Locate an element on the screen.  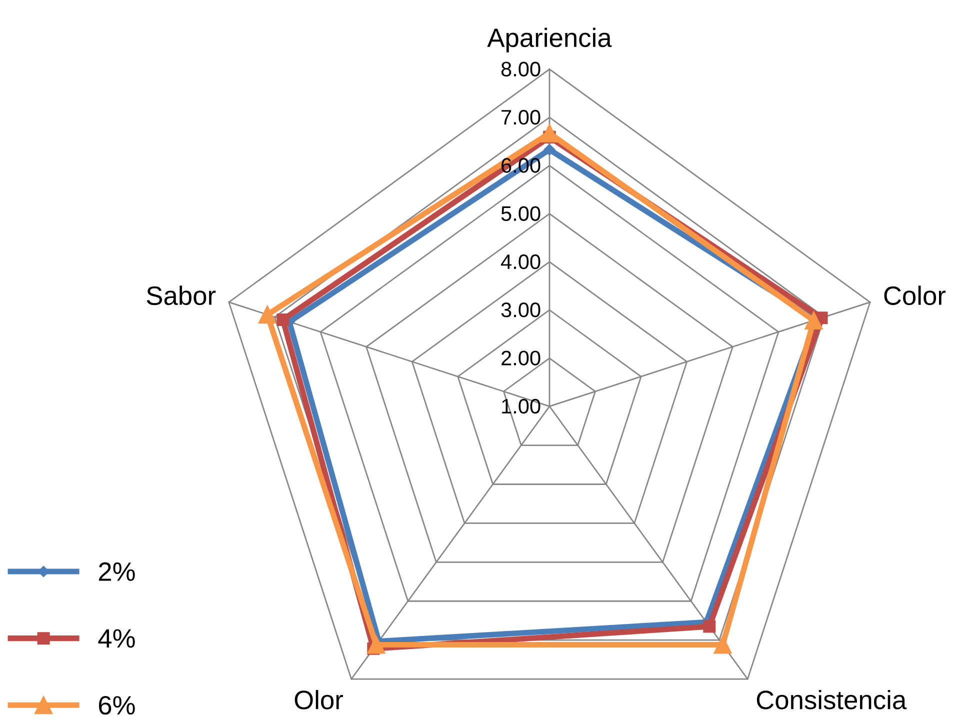
legend-label: 6% is located at coordinates (116, 705).